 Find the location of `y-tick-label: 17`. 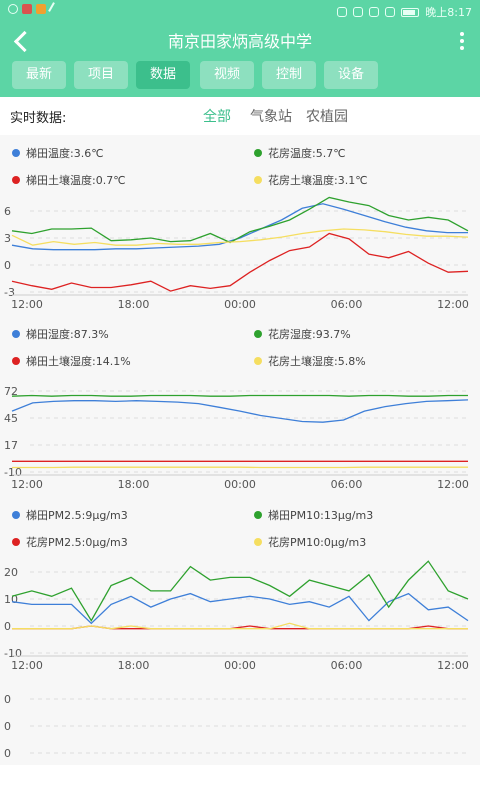

y-tick-label: 17 is located at coordinates (11, 445).